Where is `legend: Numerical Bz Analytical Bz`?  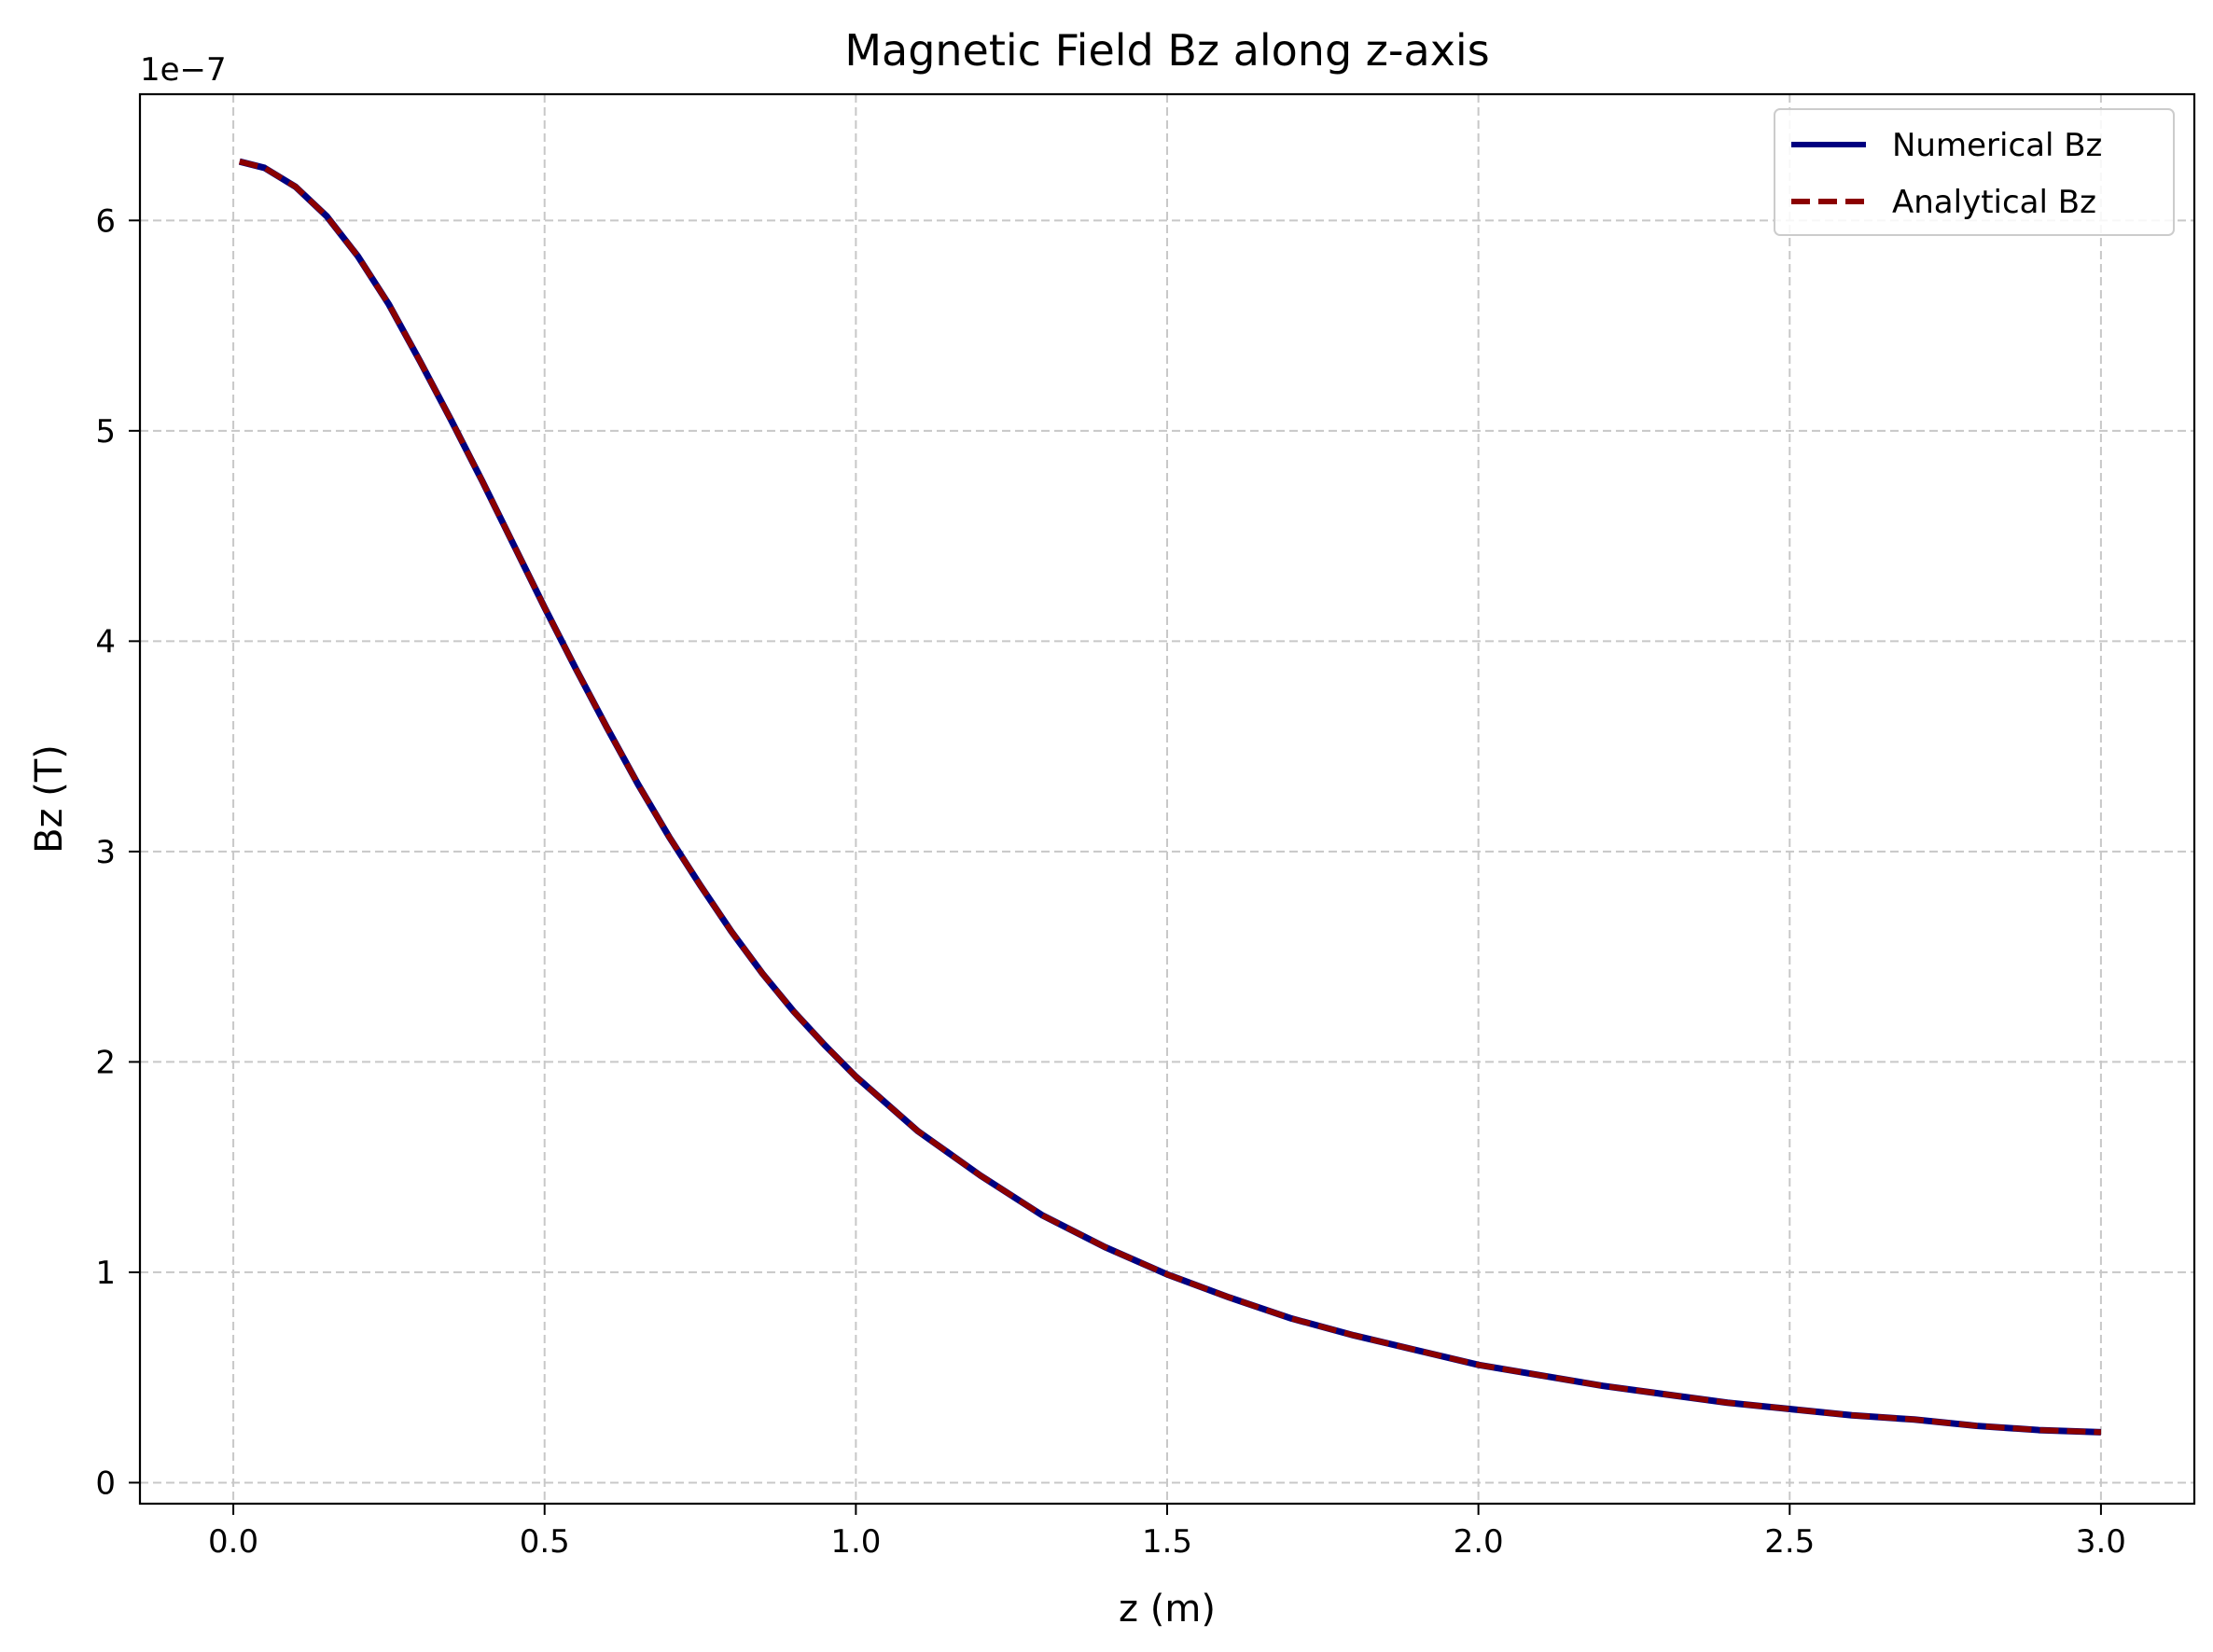
legend: Numerical Bz Analytical Bz is located at coordinates (1974, 172).